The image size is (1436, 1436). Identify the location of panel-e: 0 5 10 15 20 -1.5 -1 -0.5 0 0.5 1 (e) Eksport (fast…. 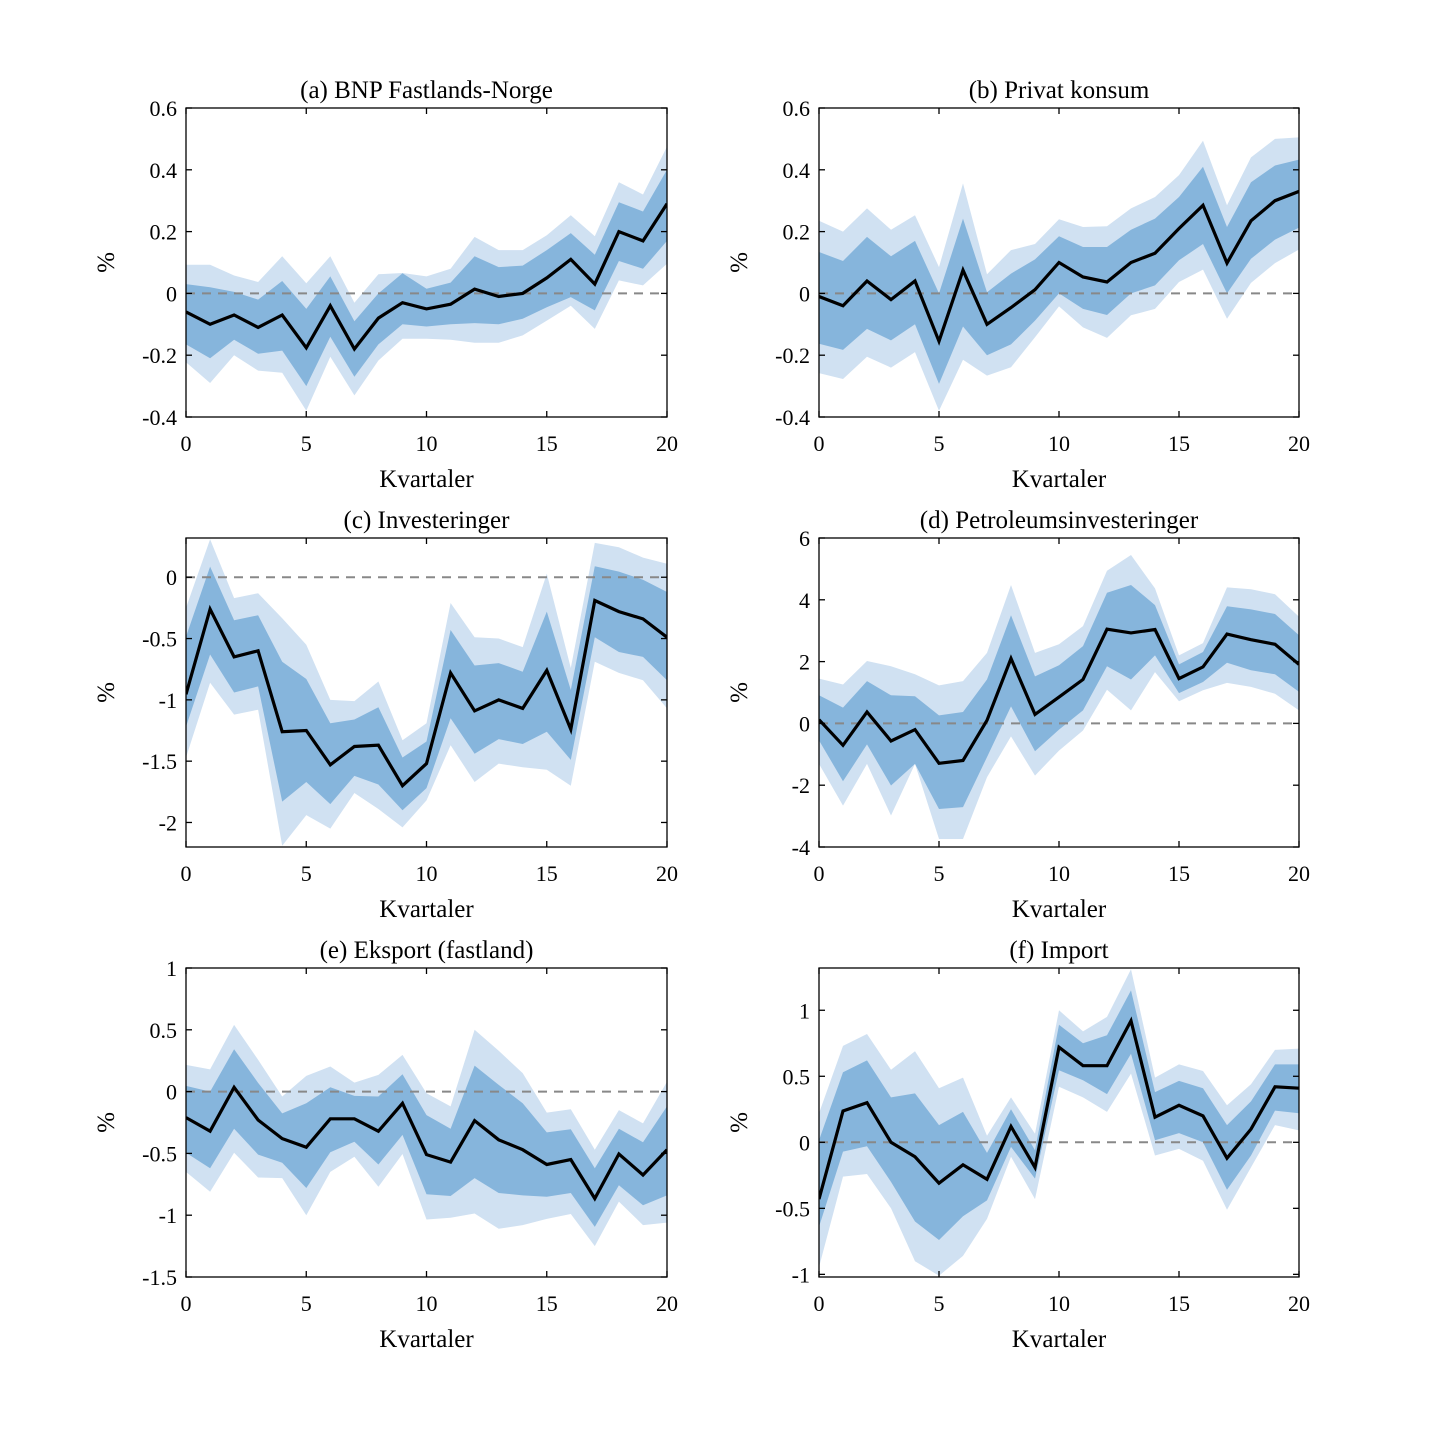
(385, 1145).